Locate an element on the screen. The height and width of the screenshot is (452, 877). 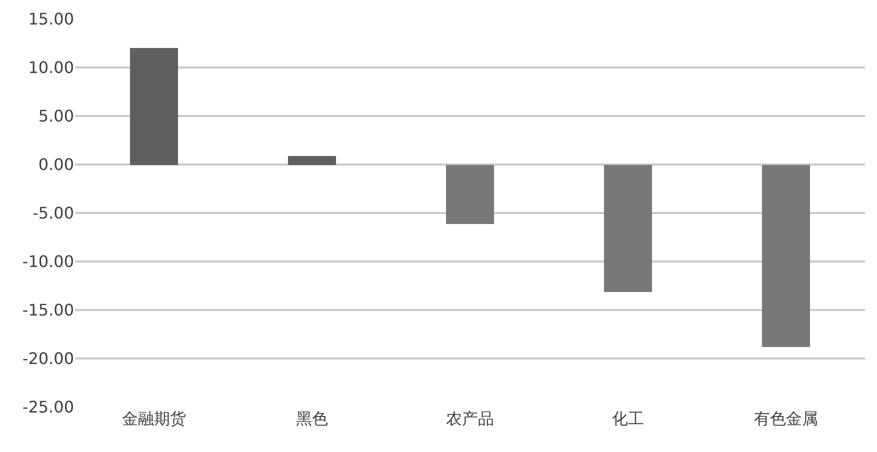
x-tick-label: 有色金属 is located at coordinates (786, 418).